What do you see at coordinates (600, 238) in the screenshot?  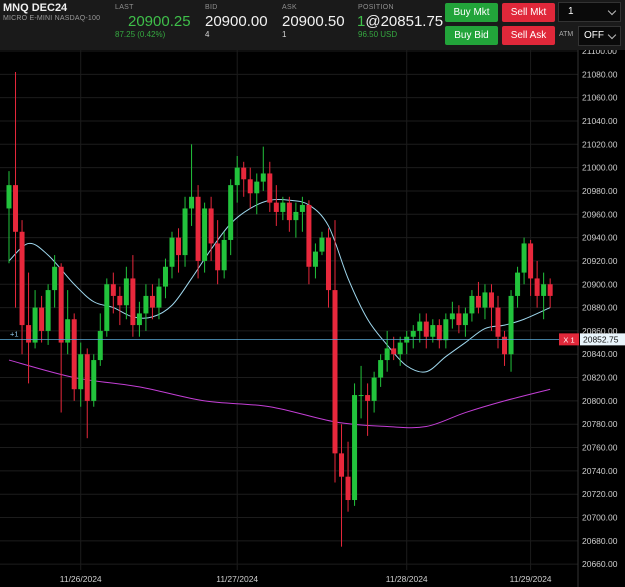 I see `price-tick-label: 20940.00` at bounding box center [600, 238].